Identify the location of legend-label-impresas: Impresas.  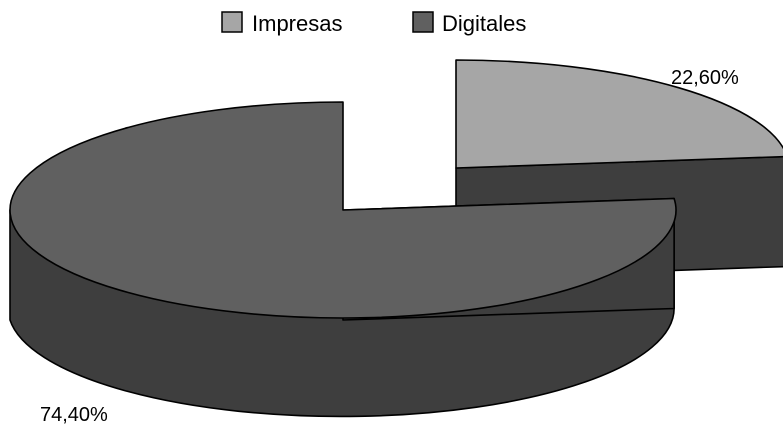
(297, 23).